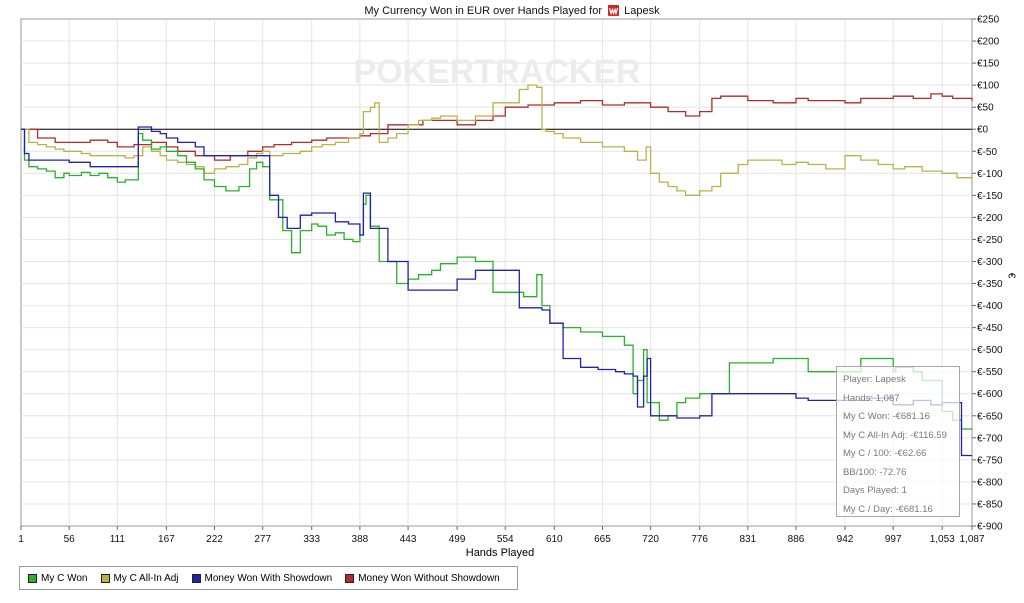  What do you see at coordinates (886, 416) in the screenshot?
I see `tooltip-won: My C Won: -€681.16` at bounding box center [886, 416].